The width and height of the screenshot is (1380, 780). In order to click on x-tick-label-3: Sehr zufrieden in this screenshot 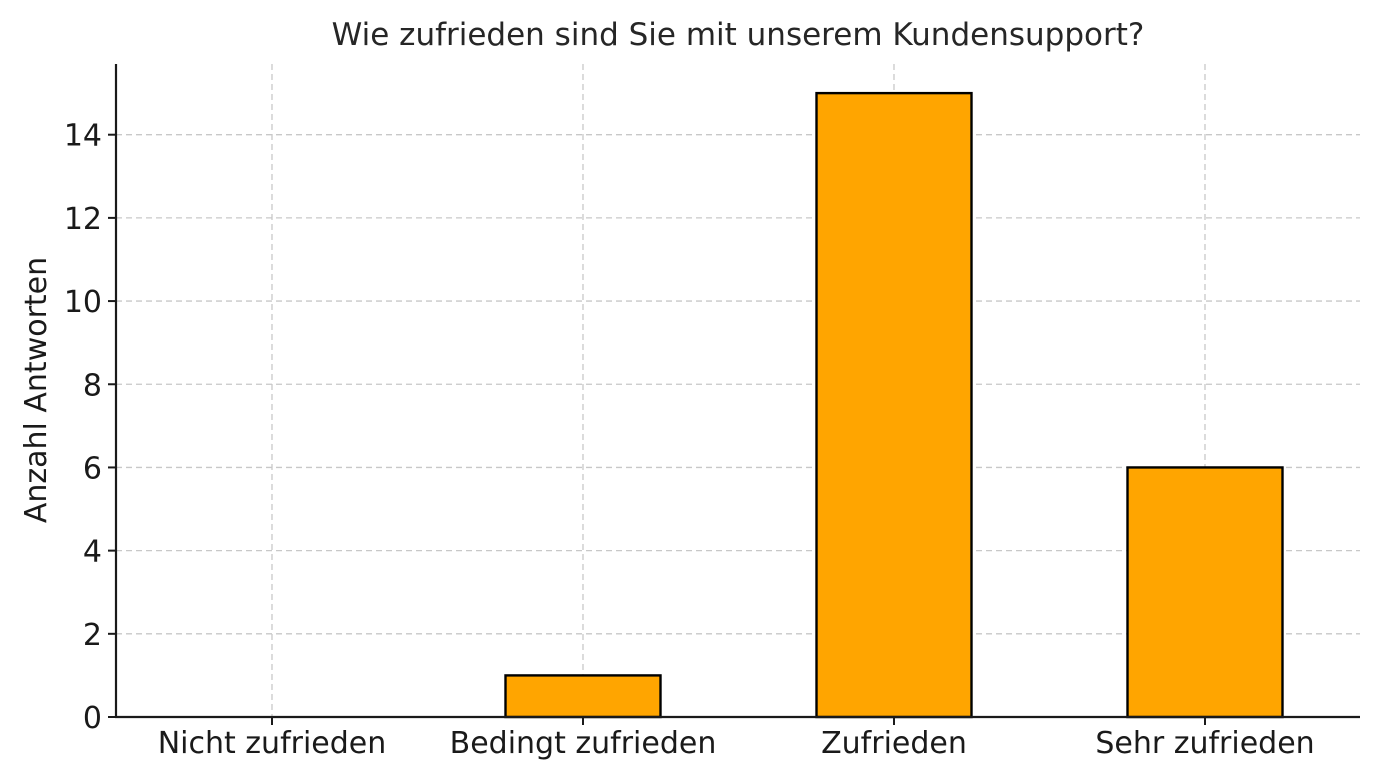, I will do `click(1204, 743)`.